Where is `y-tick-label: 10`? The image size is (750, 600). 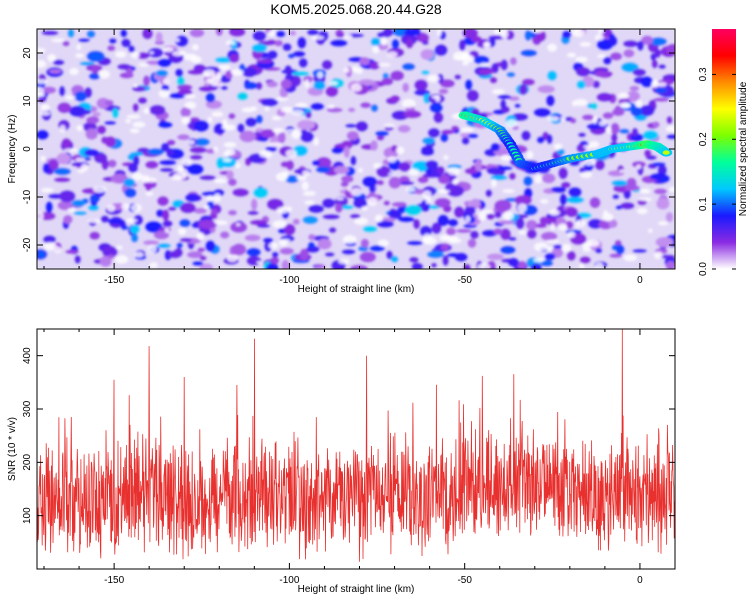 y-tick-label: 10 is located at coordinates (27, 101).